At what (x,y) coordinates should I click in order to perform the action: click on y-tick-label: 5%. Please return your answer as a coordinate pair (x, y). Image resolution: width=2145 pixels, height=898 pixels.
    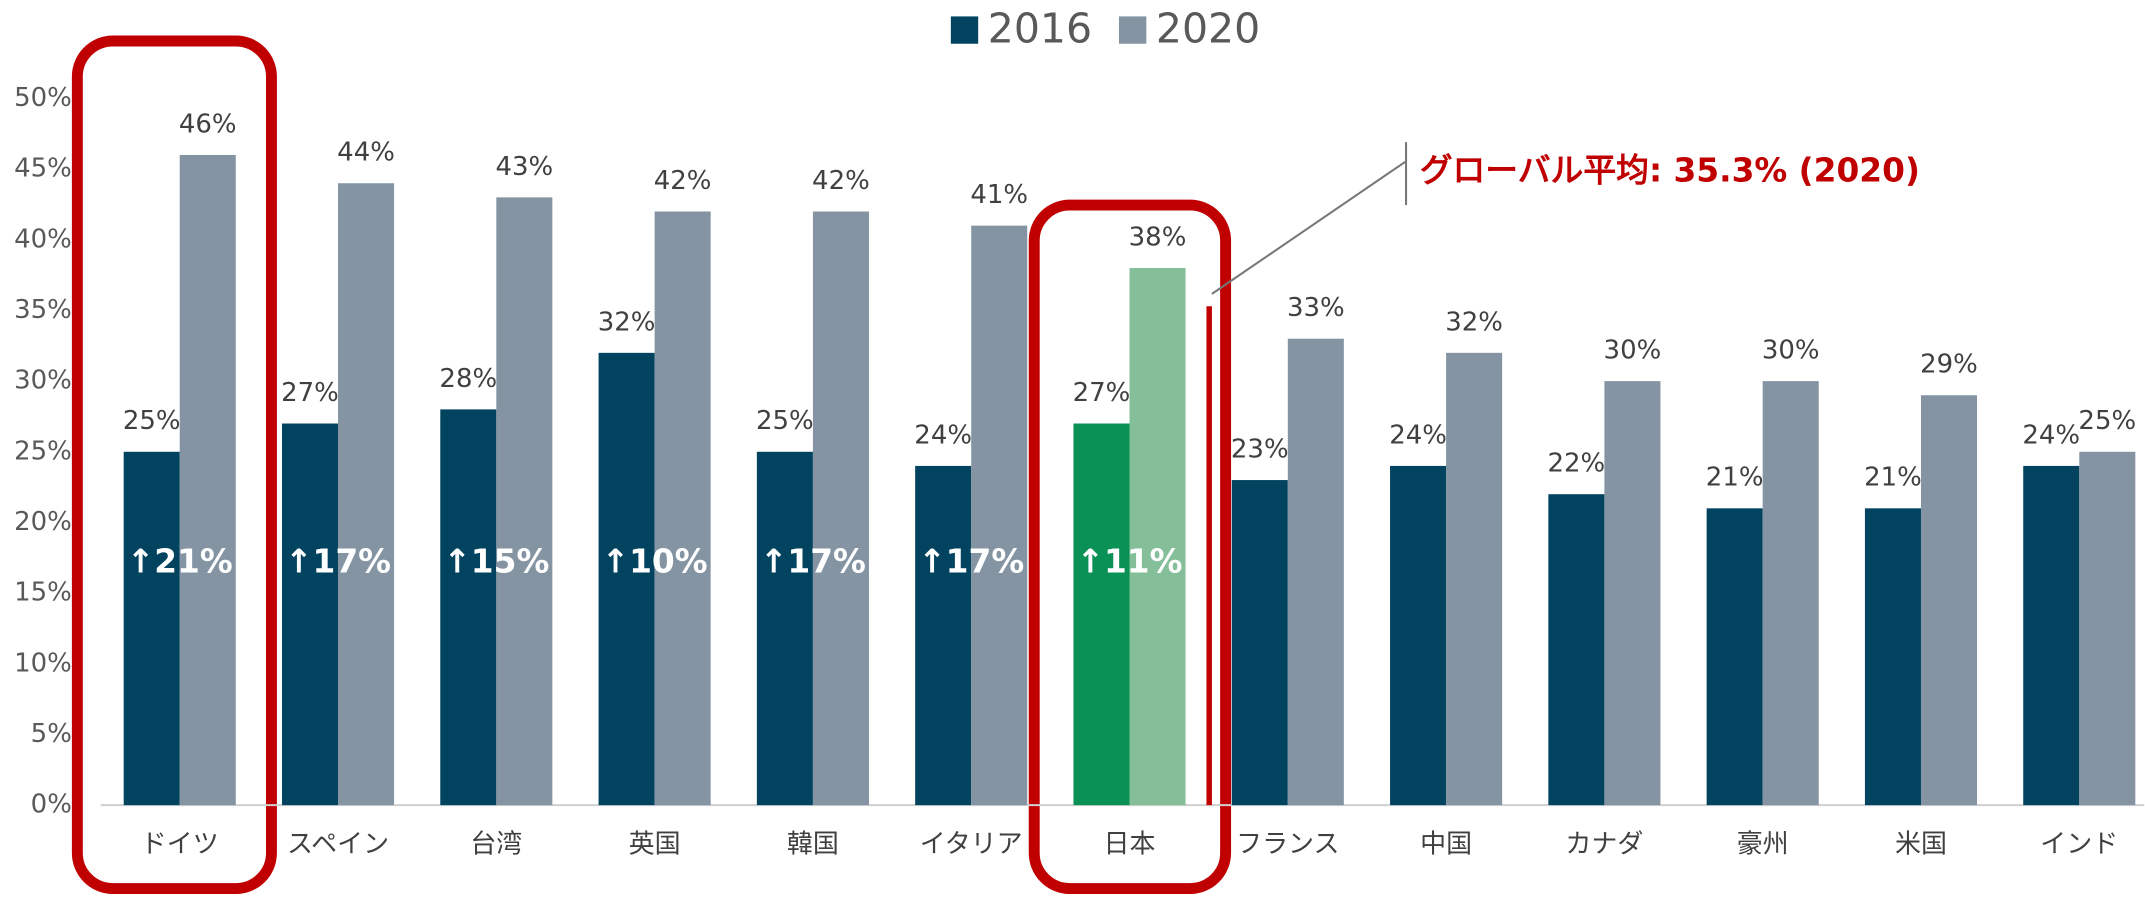
    Looking at the image, I should click on (51, 734).